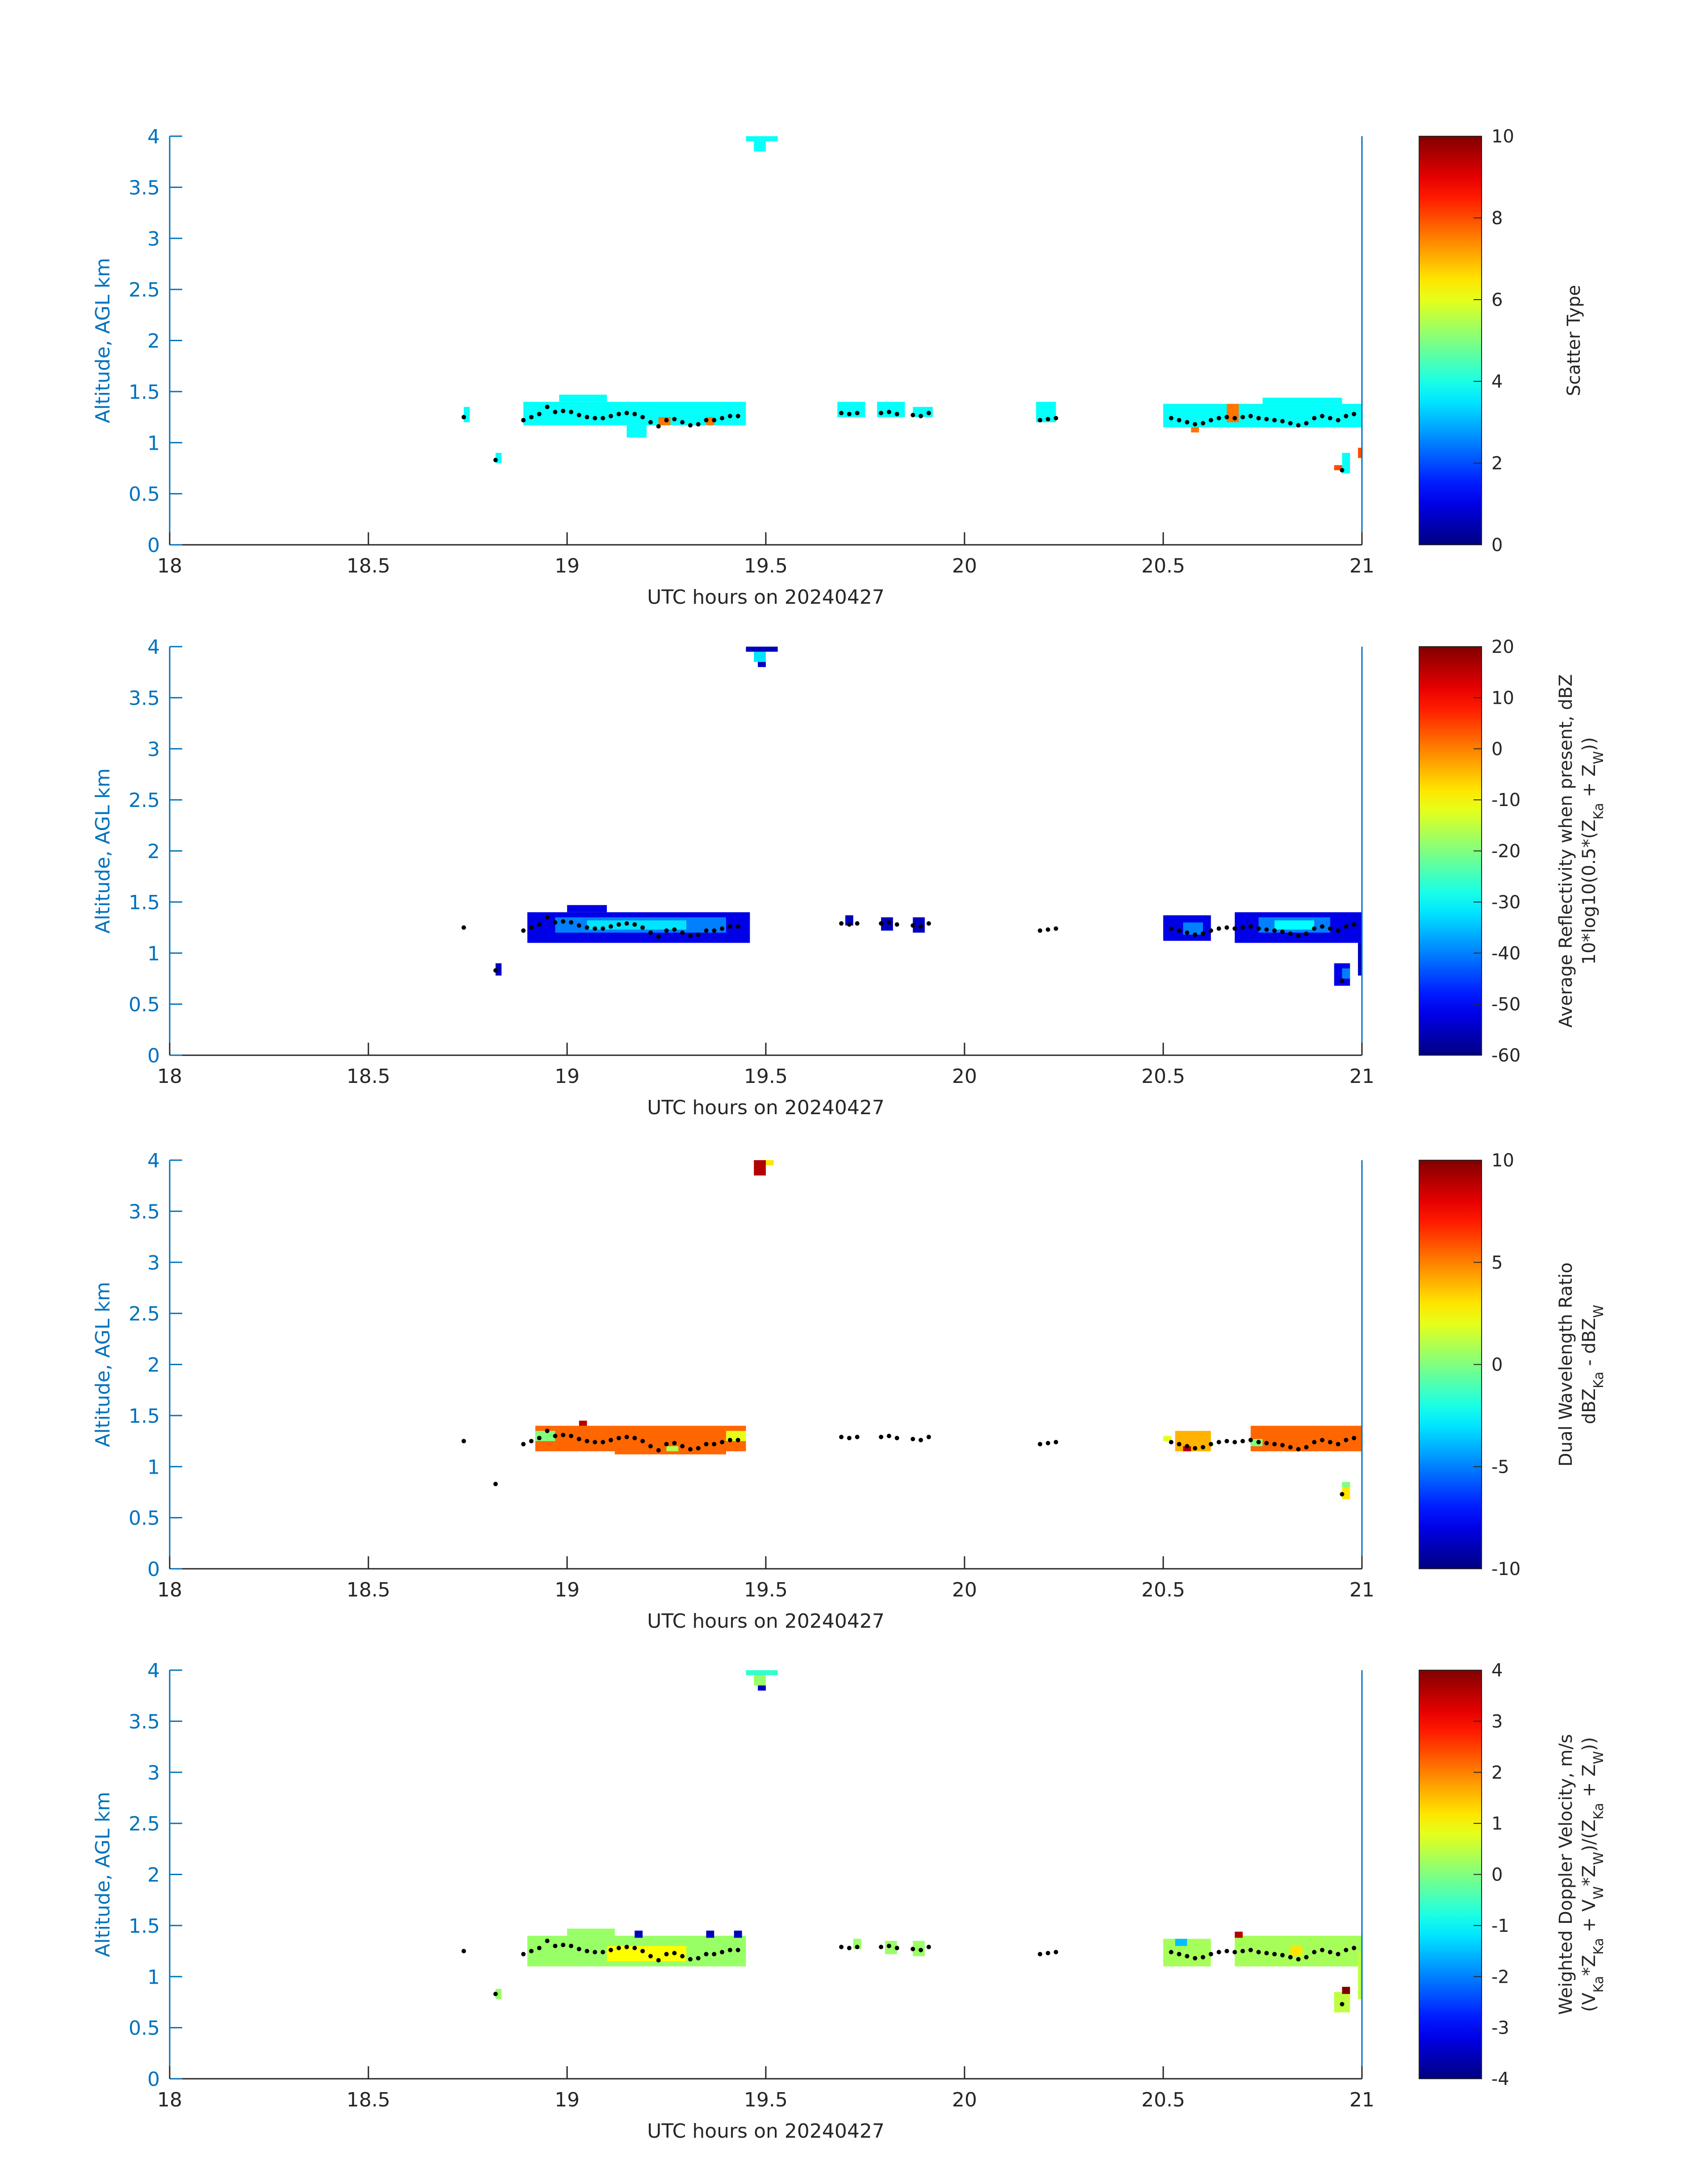  What do you see at coordinates (567, 566) in the screenshot?
I see `x-tick-label: 19` at bounding box center [567, 566].